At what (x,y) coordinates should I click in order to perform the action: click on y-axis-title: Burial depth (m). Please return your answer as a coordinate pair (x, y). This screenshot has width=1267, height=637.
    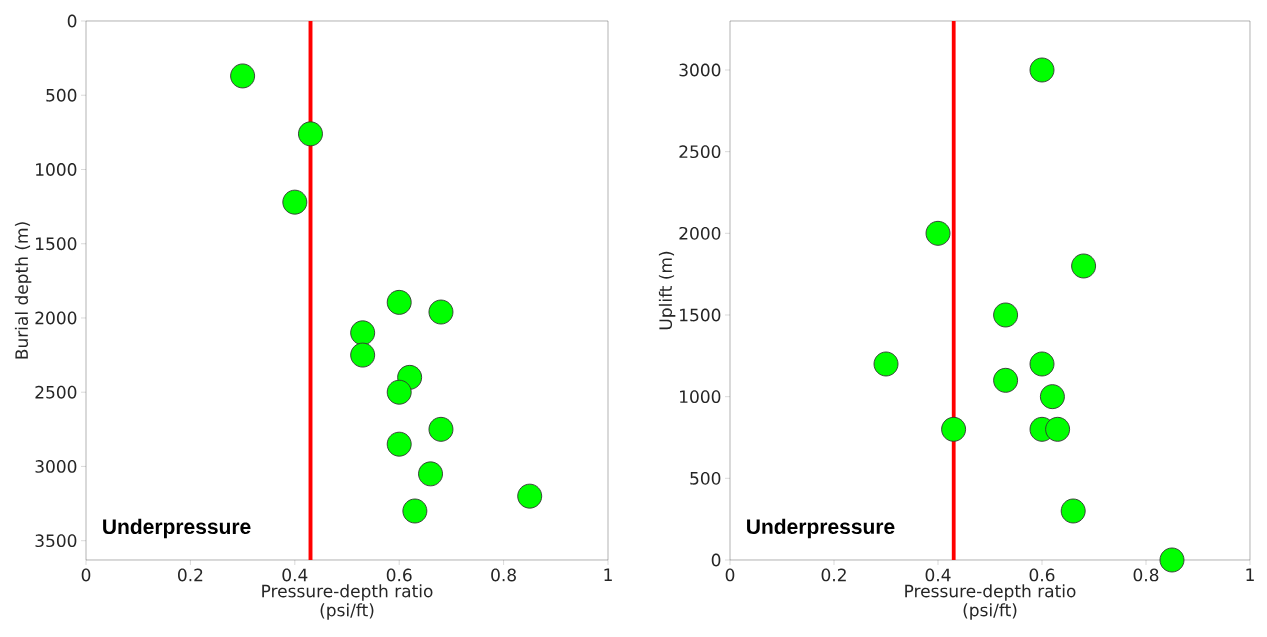
    Looking at the image, I should click on (23, 290).